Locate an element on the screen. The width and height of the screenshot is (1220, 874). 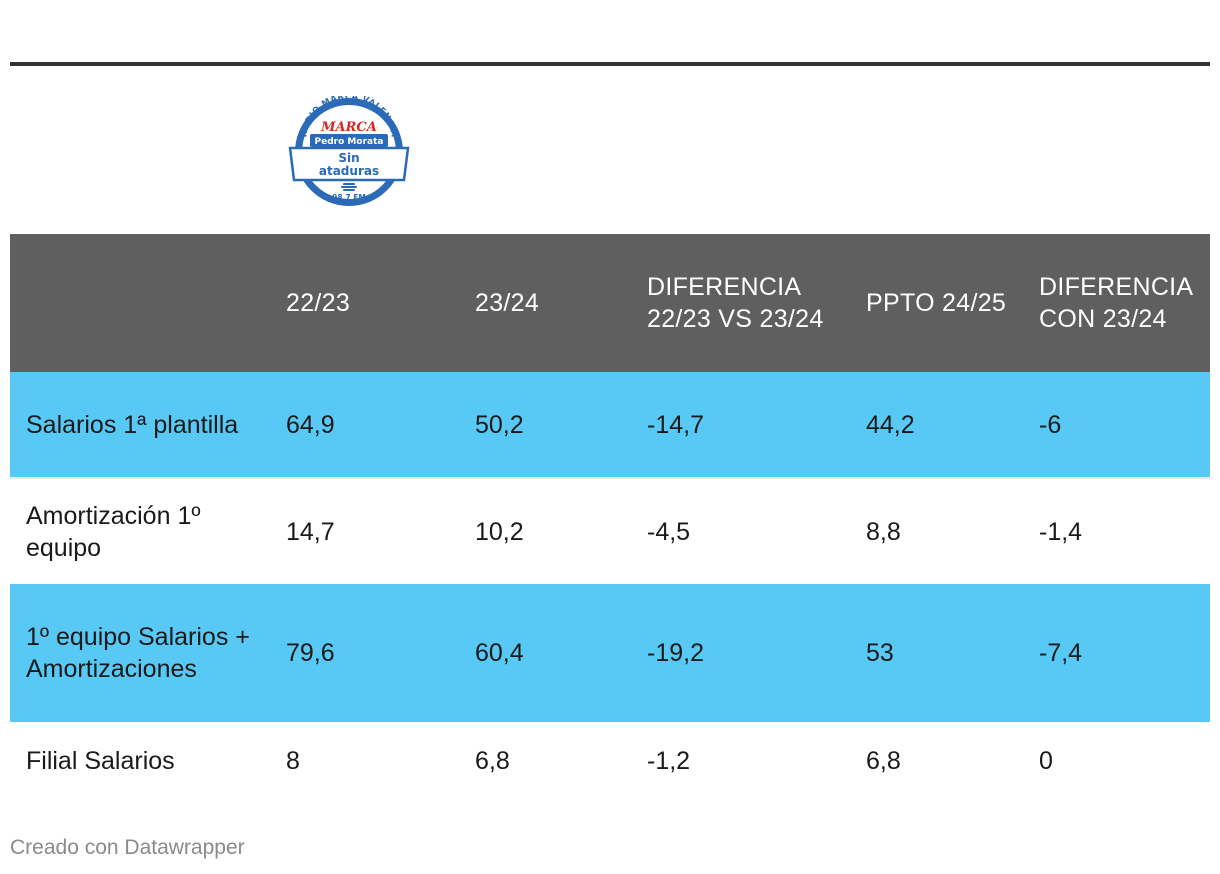
column-header: PPTO 24/25 is located at coordinates (936, 303).